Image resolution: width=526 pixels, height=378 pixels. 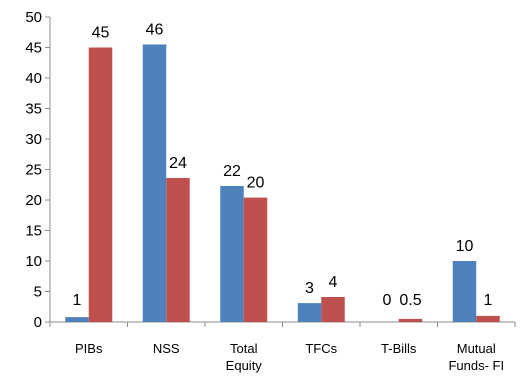 What do you see at coordinates (33, 139) in the screenshot?
I see `y-tick-label: 30` at bounding box center [33, 139].